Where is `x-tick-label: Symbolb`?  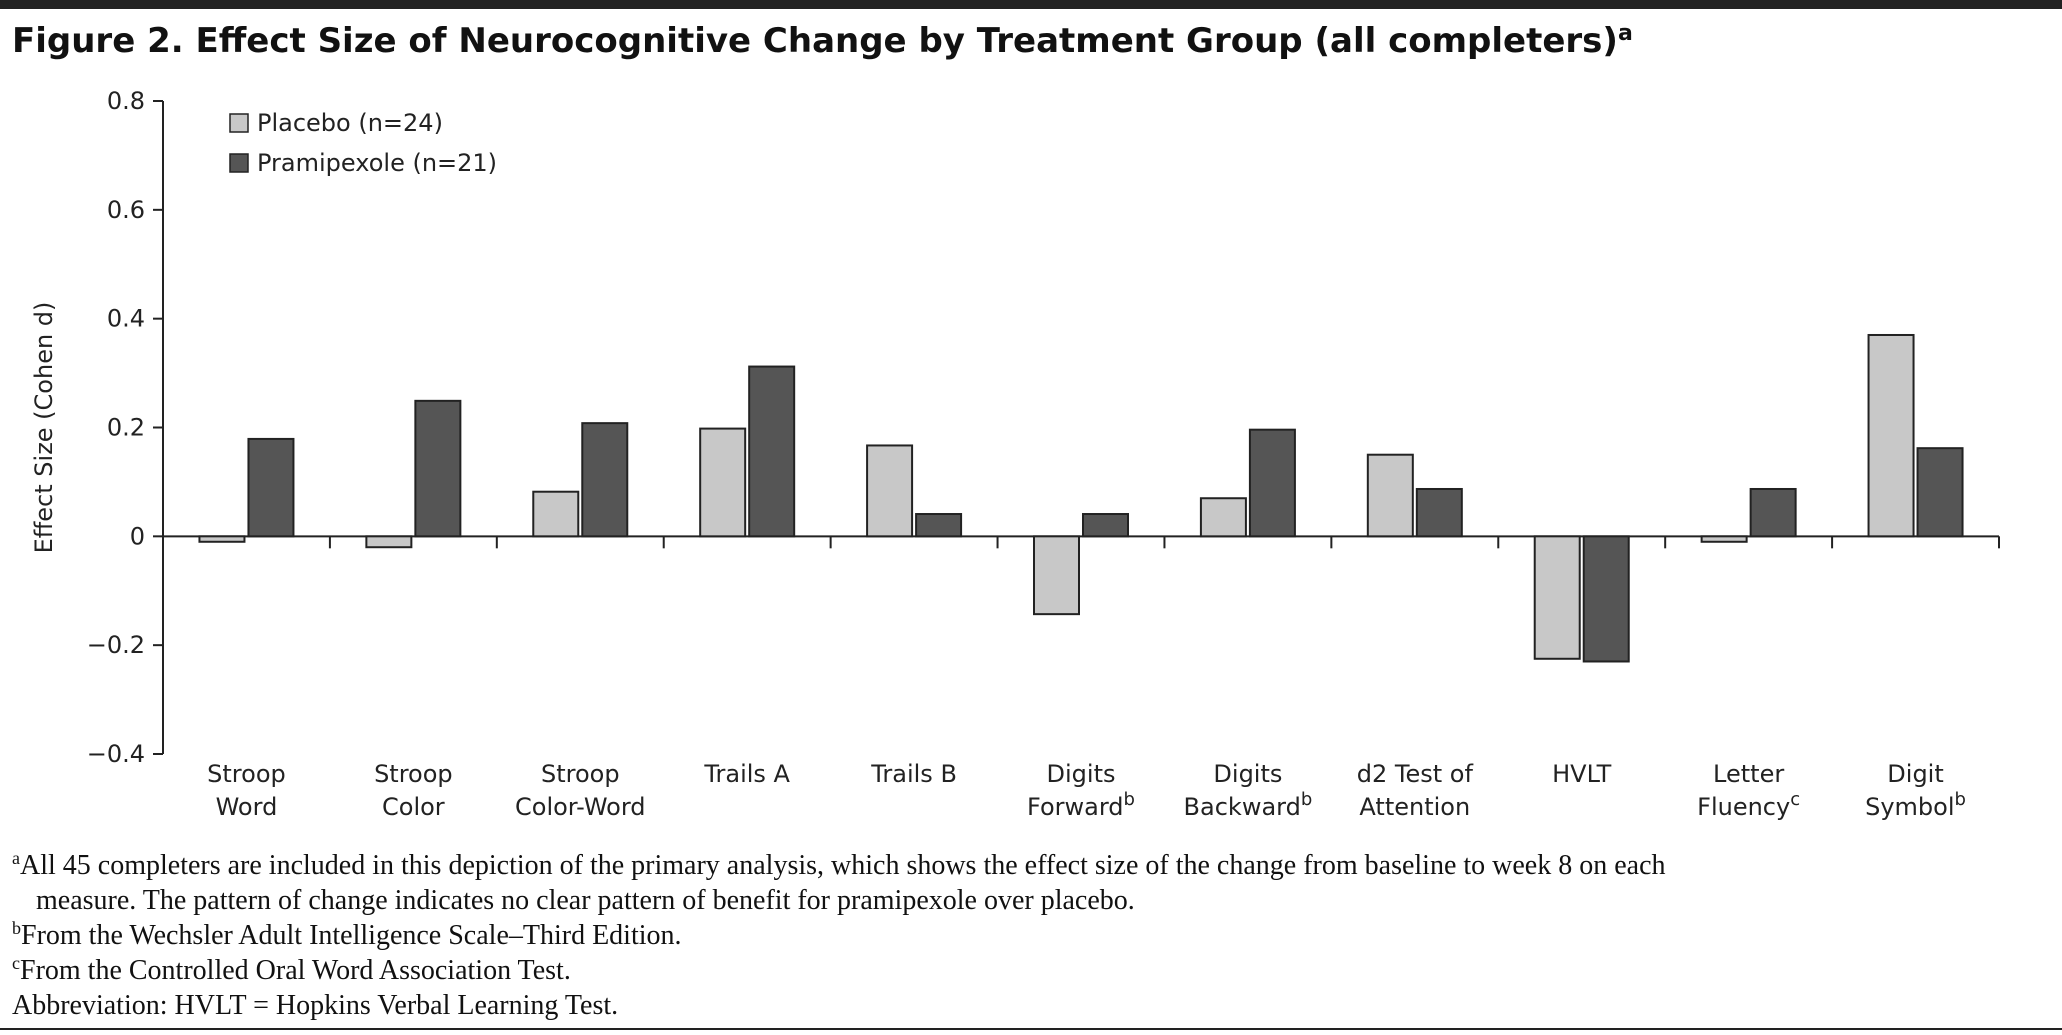 x-tick-label: Symbolb is located at coordinates (1915, 805).